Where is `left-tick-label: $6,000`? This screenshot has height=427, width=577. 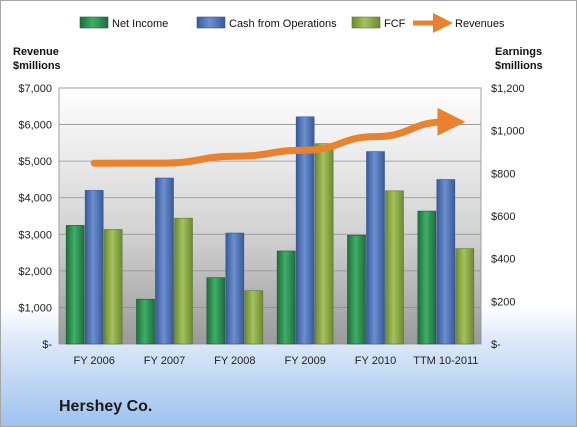 left-tick-label: $6,000 is located at coordinates (35, 126).